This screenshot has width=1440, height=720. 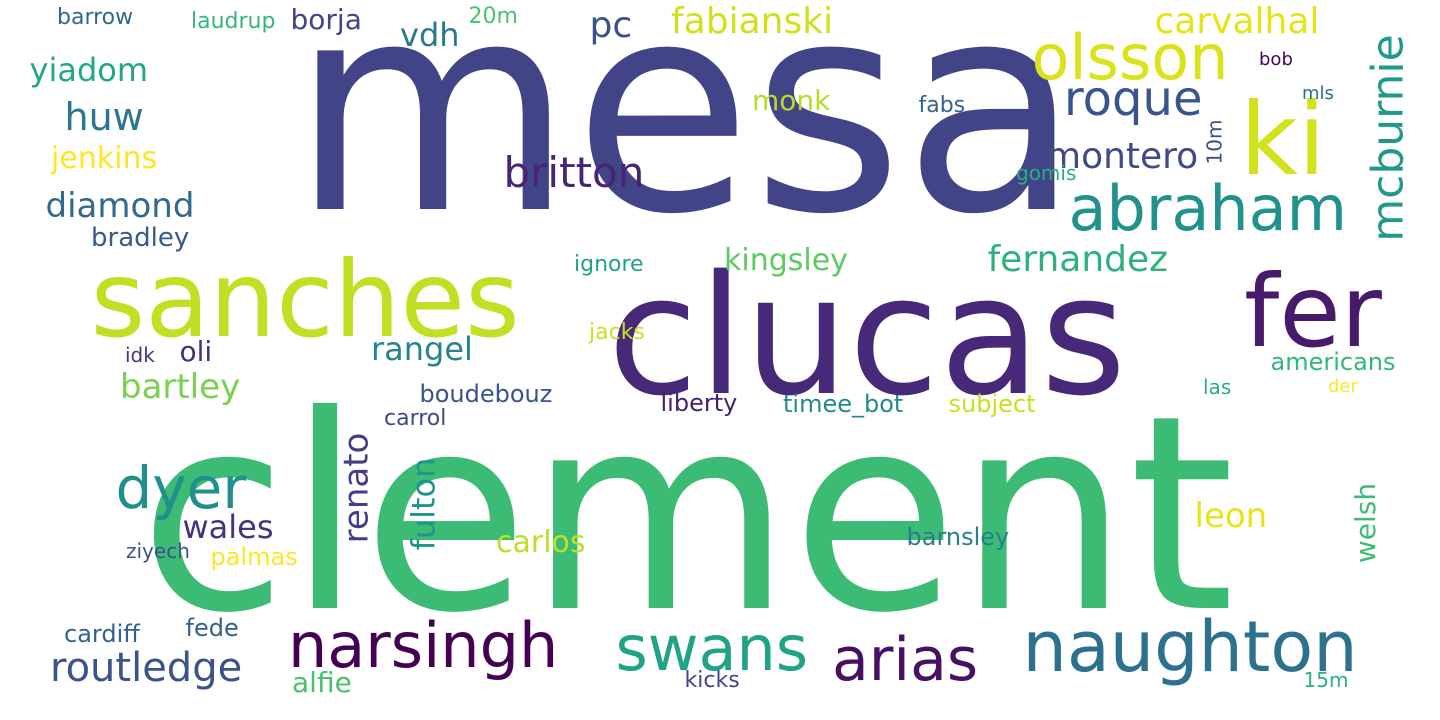 I want to click on word-leon: leon, so click(x=1231, y=516).